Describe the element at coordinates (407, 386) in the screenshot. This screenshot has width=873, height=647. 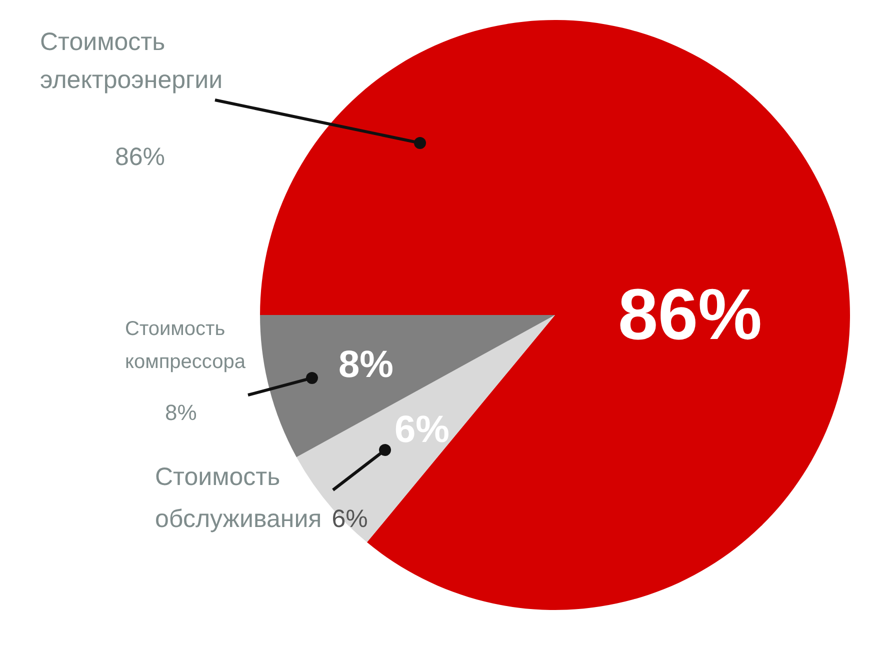
I see `pie-slice` at that location.